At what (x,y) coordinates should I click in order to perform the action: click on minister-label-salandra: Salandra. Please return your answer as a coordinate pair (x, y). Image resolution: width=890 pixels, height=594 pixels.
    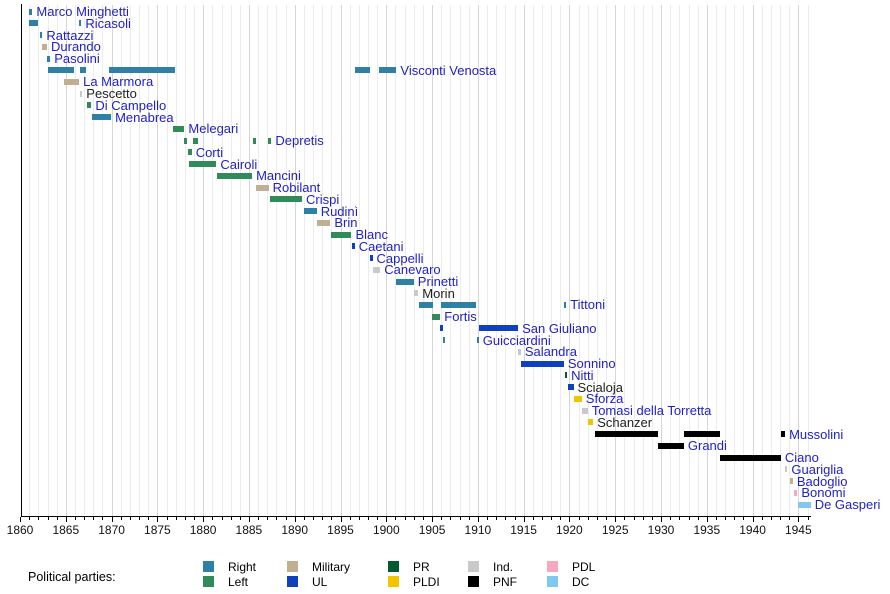
    Looking at the image, I should click on (550, 352).